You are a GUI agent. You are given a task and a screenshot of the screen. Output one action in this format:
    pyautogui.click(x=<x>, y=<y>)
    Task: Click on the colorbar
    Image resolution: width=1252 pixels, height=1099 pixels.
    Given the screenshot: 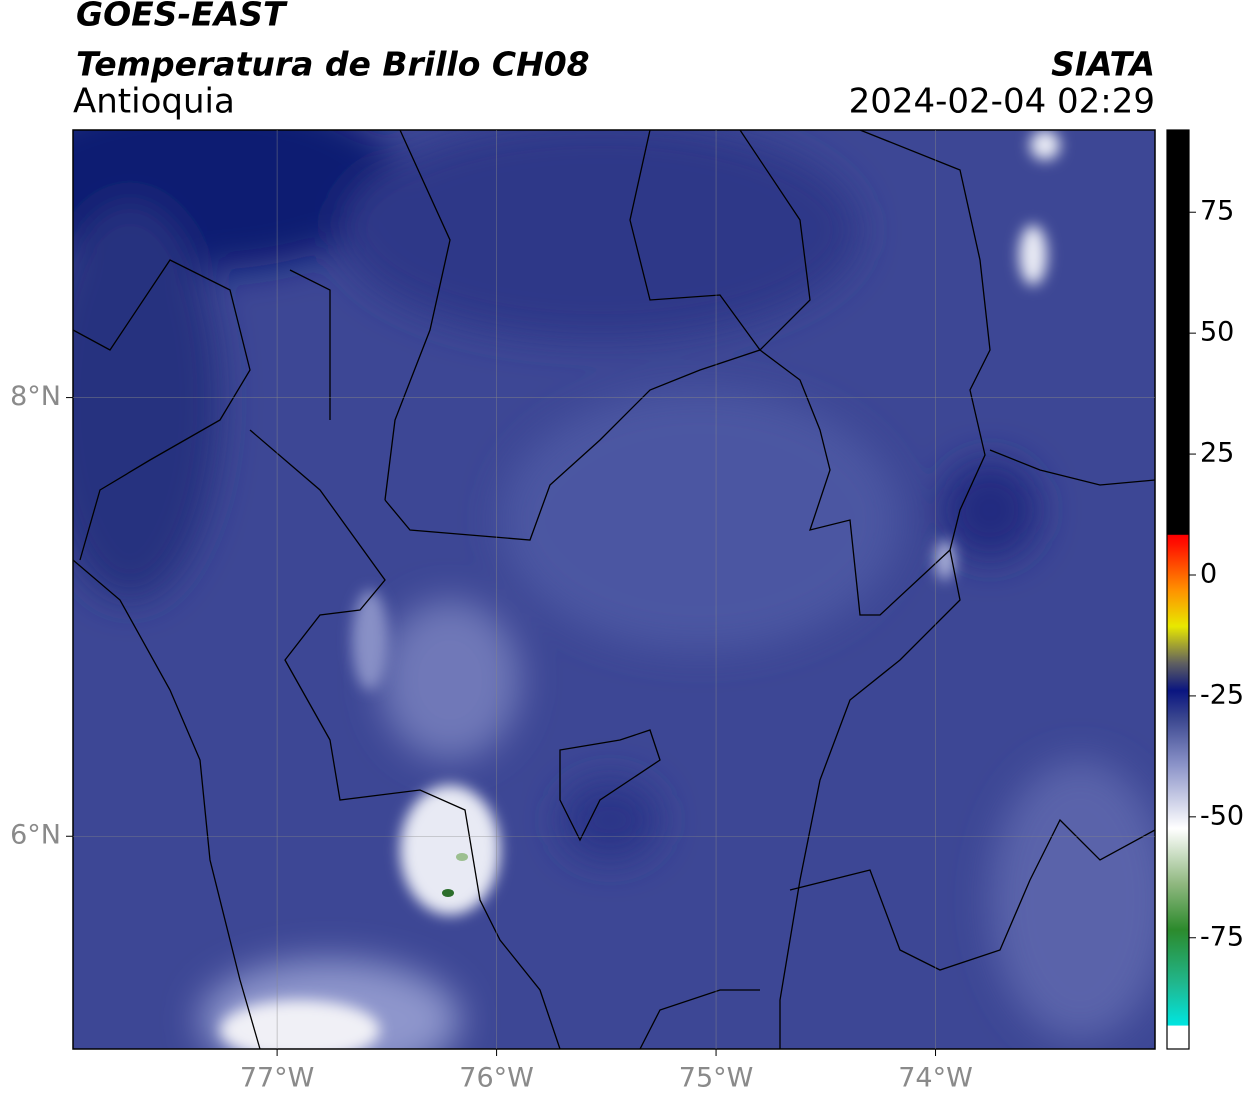 What is the action you would take?
    pyautogui.click(x=1178, y=589)
    